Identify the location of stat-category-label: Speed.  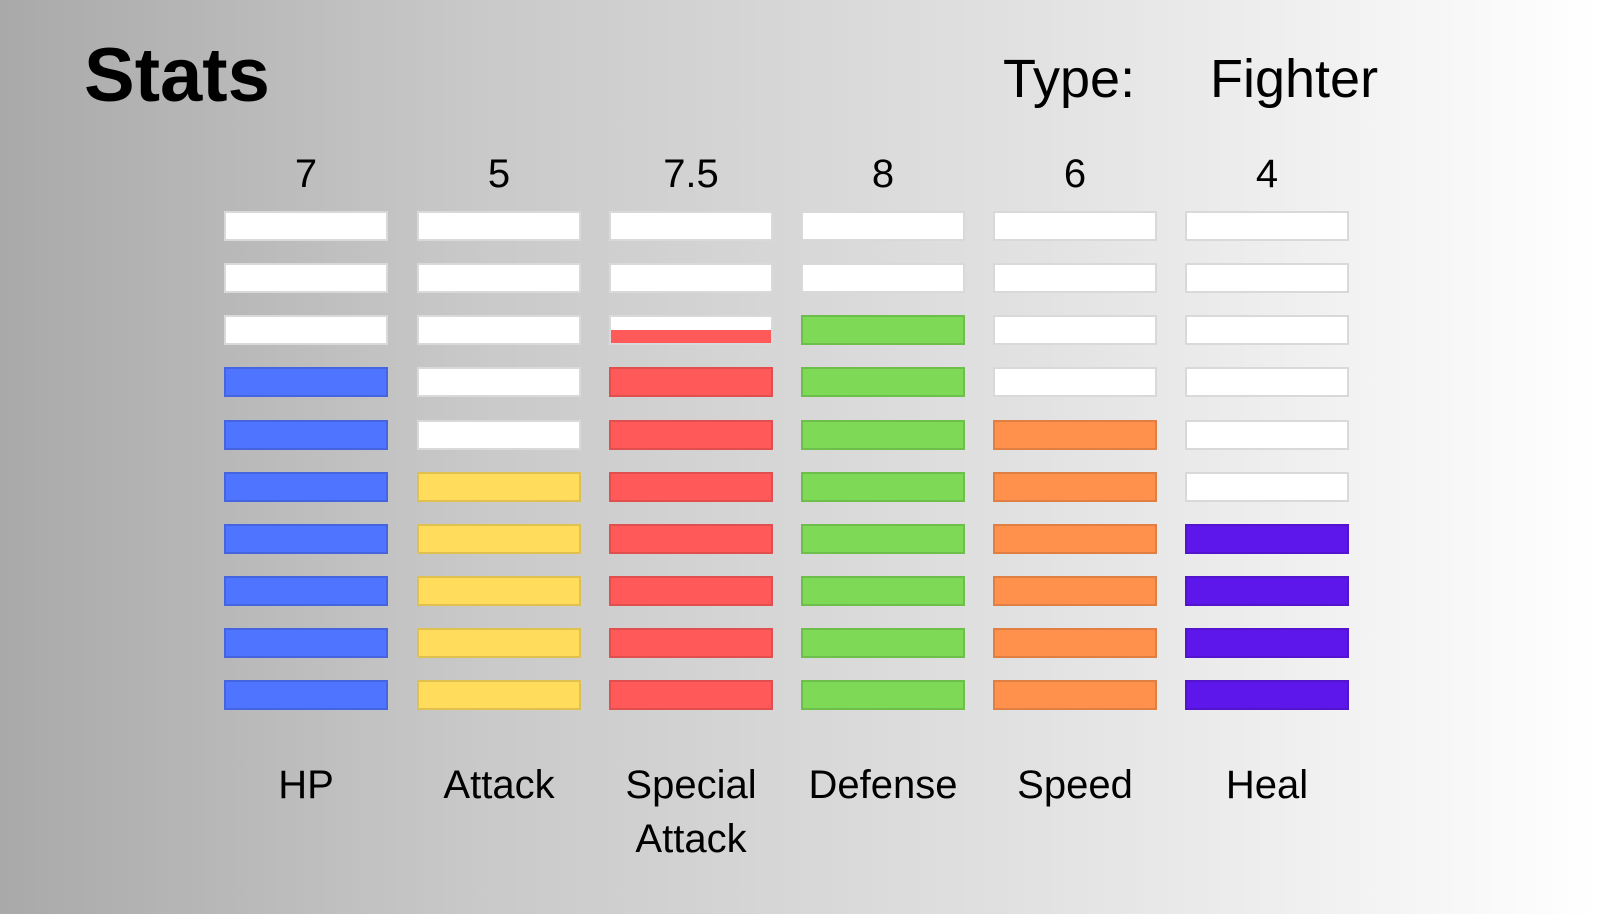
(1075, 785).